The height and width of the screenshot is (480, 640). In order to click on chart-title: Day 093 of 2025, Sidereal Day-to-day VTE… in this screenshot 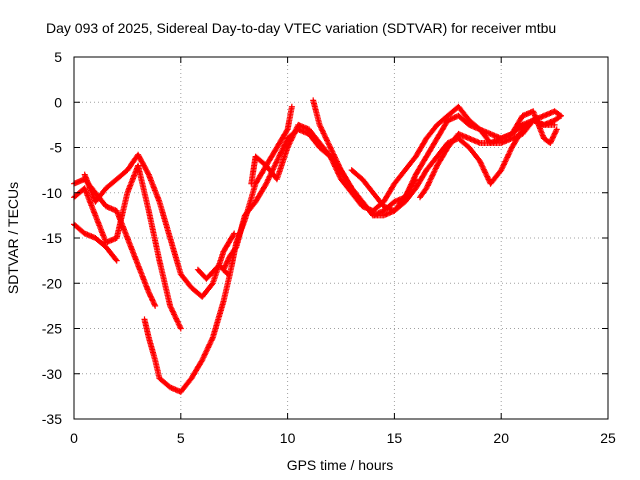, I will do `click(301, 28)`.